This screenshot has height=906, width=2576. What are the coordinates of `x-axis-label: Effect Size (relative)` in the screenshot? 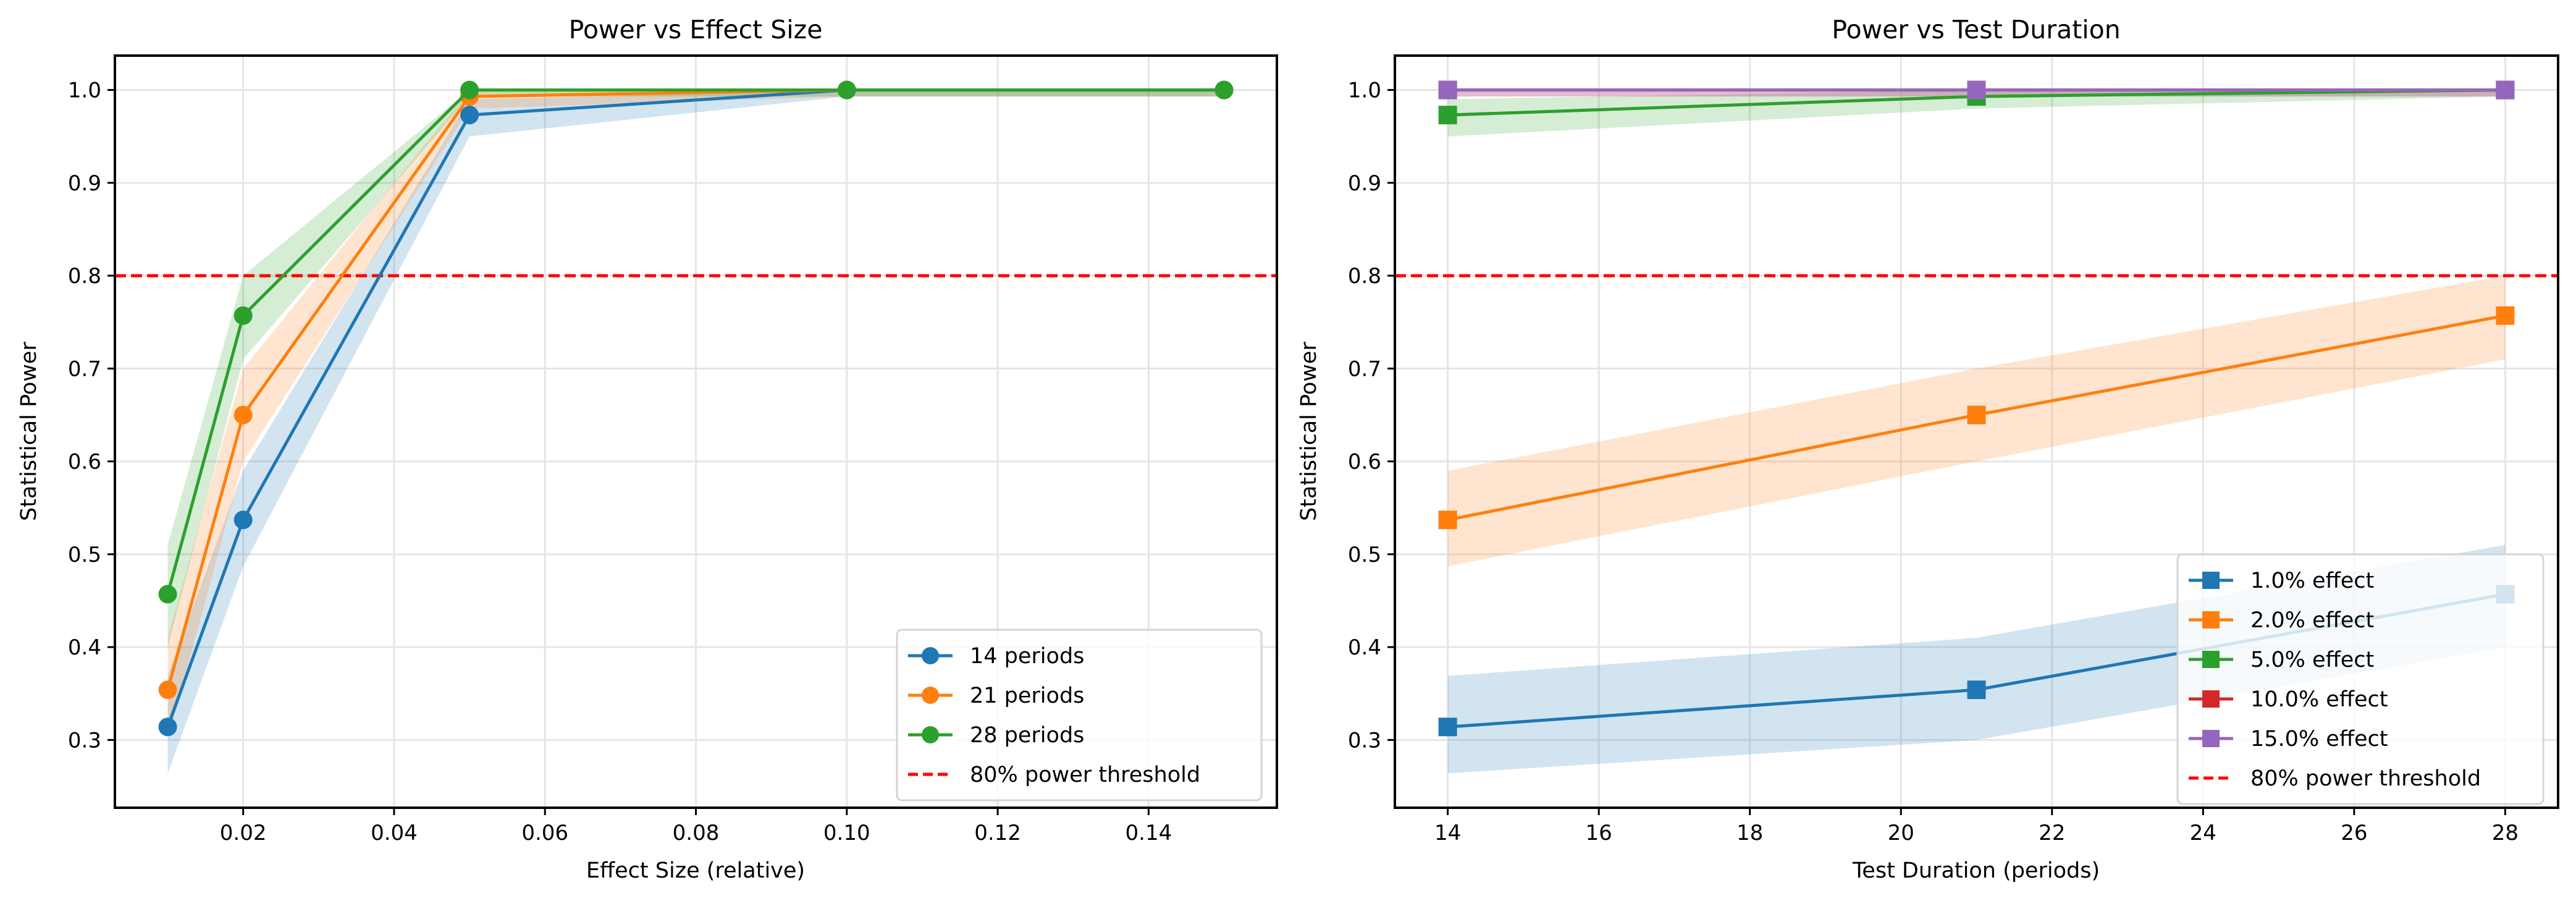 It's located at (696, 870).